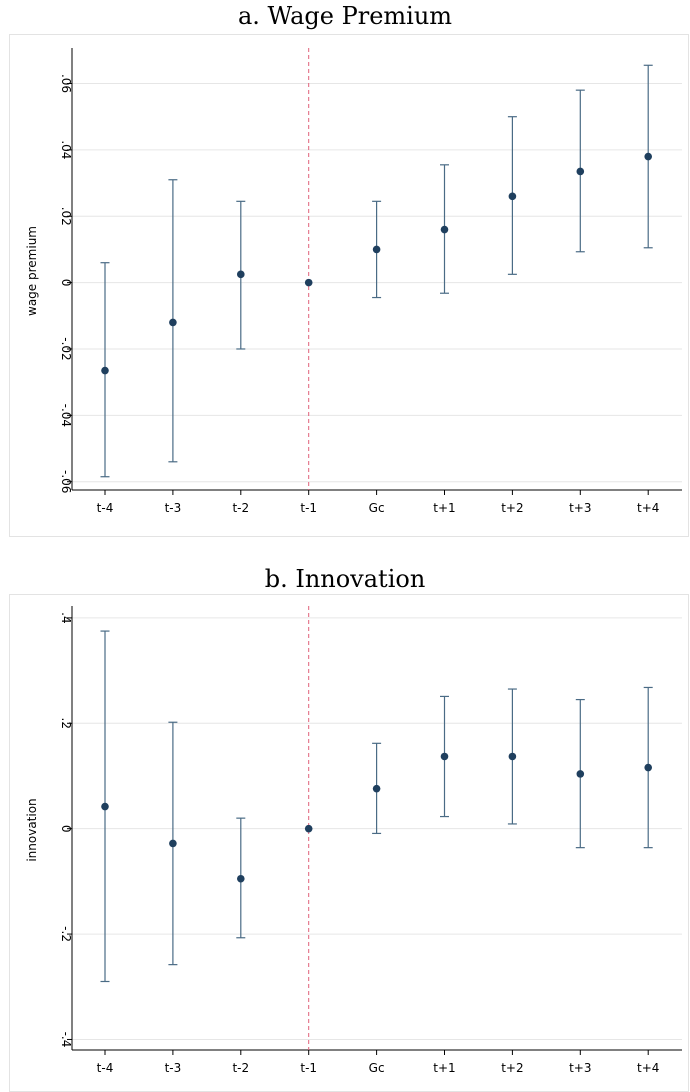  What do you see at coordinates (444, 1068) in the screenshot?
I see `chart-b-x-tick-label: t+1` at bounding box center [444, 1068].